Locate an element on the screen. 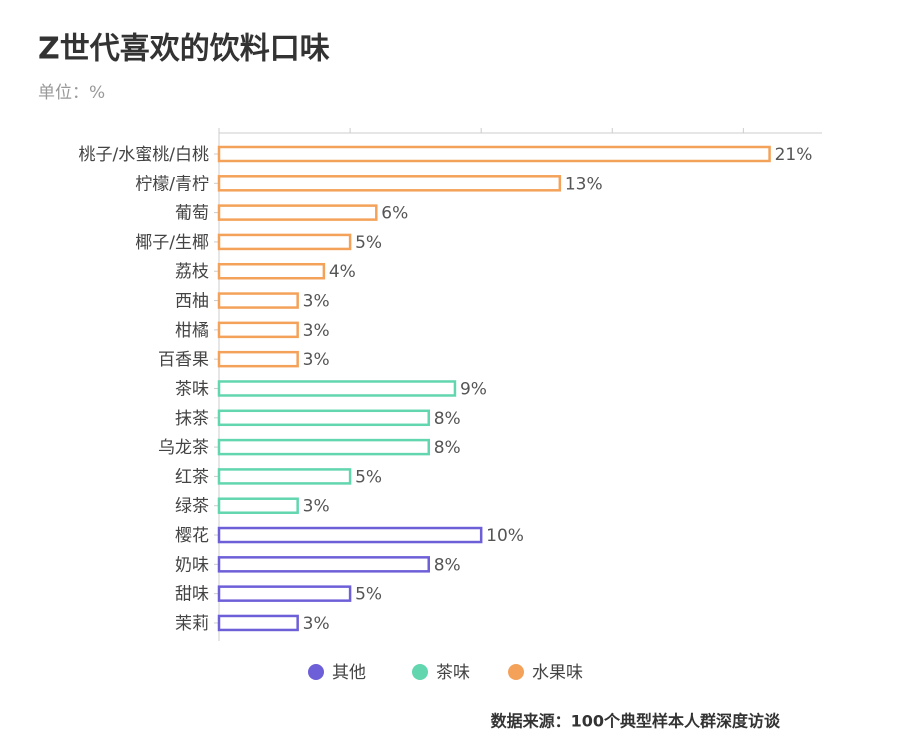 Image resolution: width=900 pixels, height=743 pixels. y-tick-label: 茉莉 is located at coordinates (192, 624).